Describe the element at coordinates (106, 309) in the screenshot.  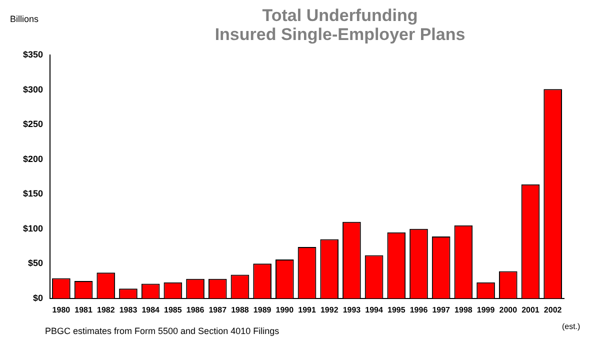
I see `x-tick-label: 1982` at that location.